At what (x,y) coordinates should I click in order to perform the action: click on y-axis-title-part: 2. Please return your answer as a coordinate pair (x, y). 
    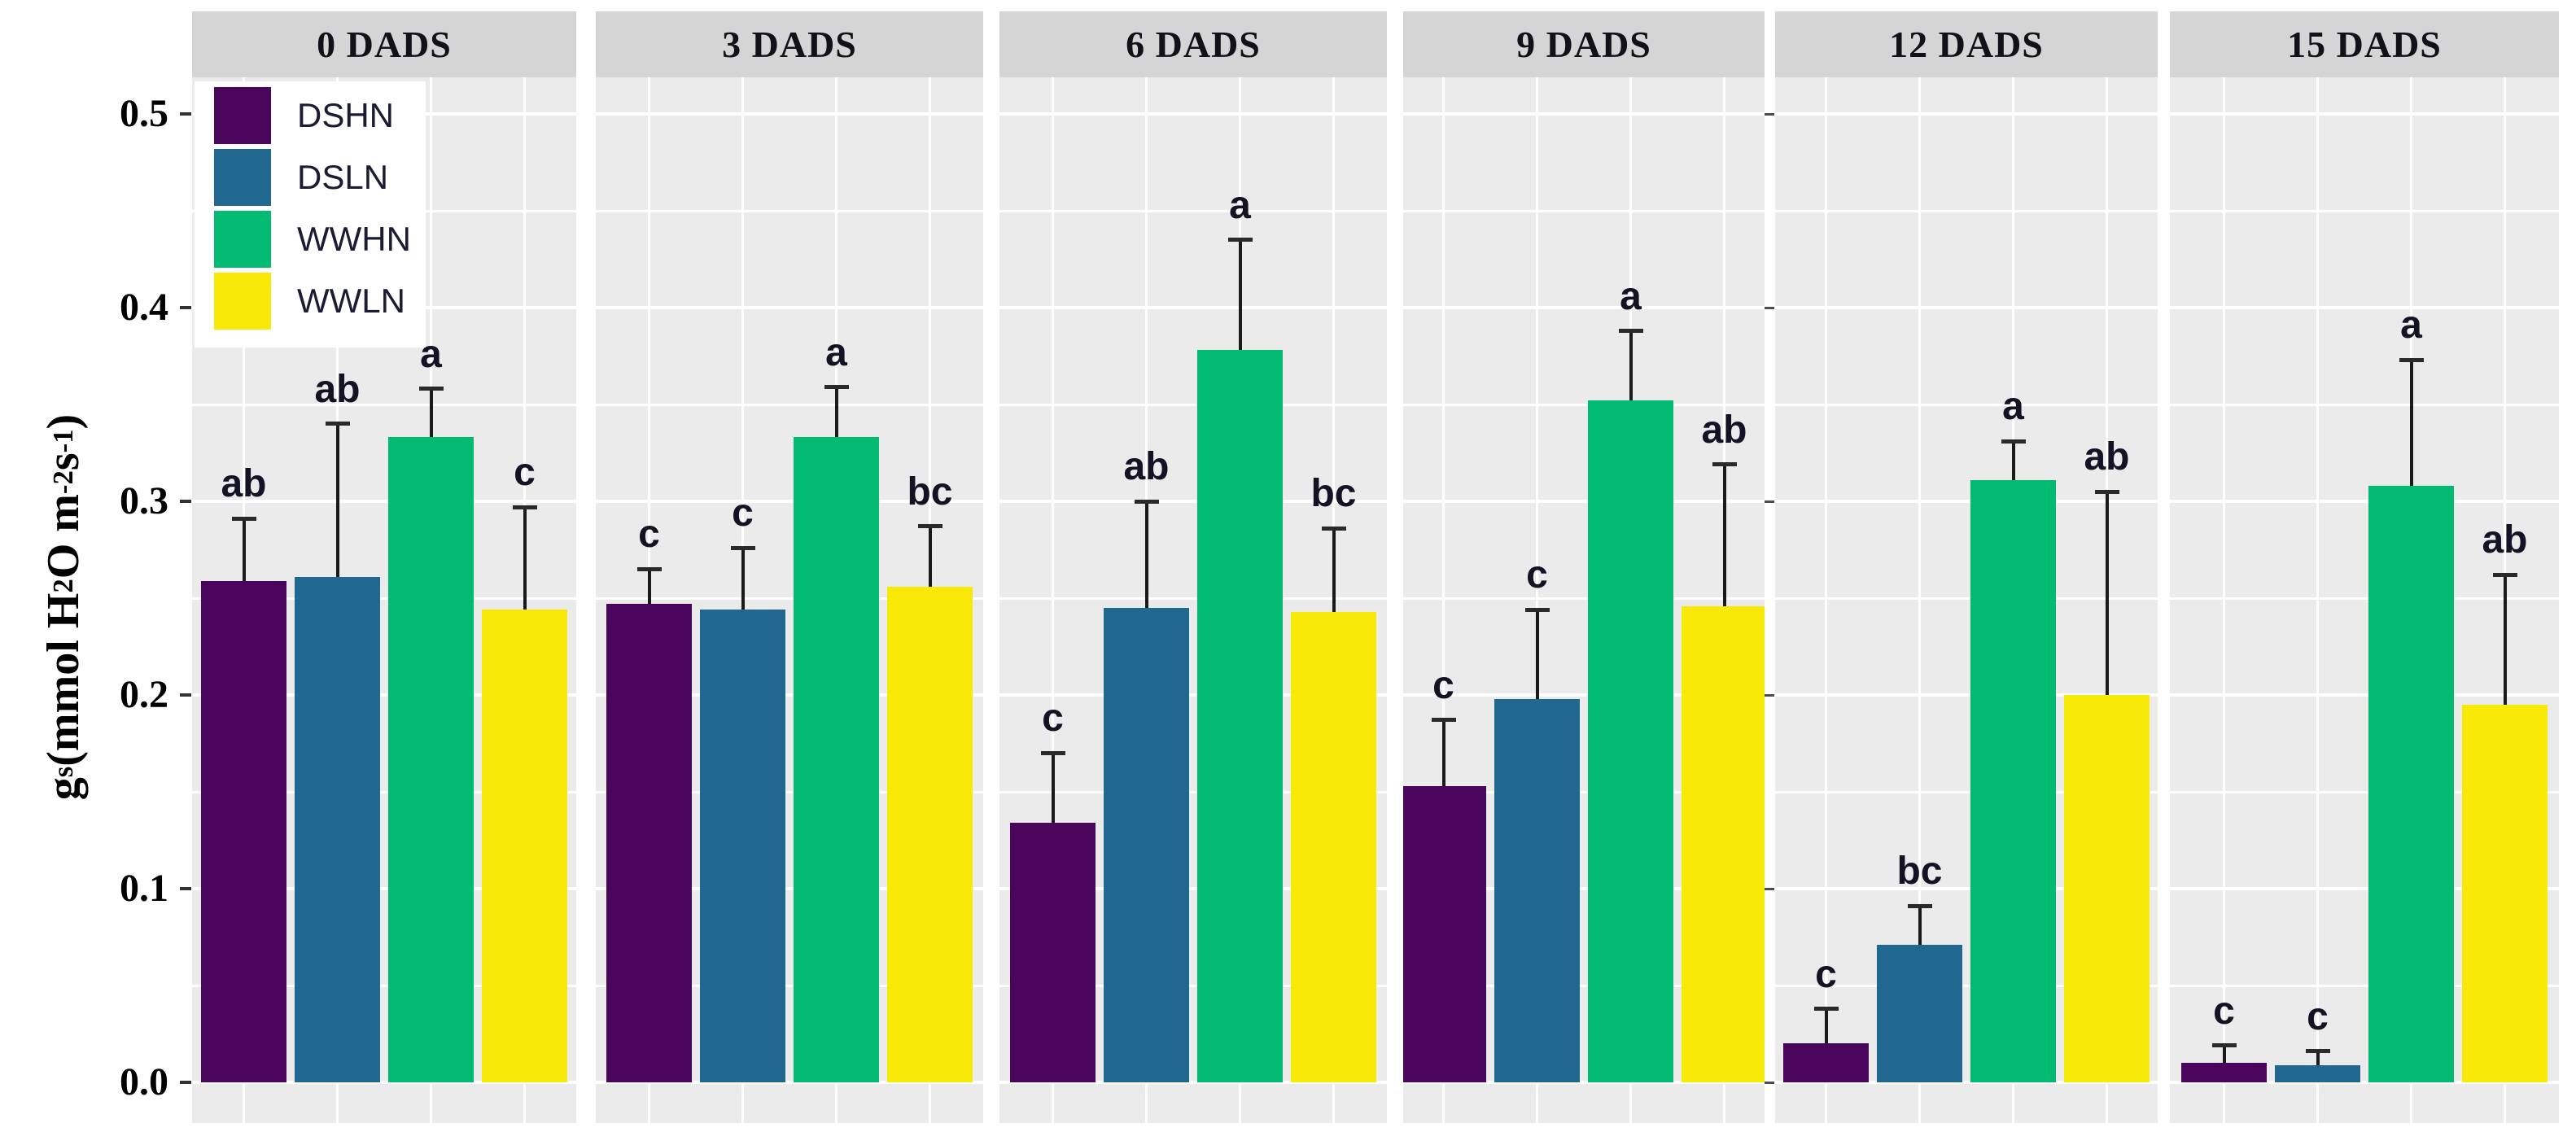
    Looking at the image, I should click on (63, 586).